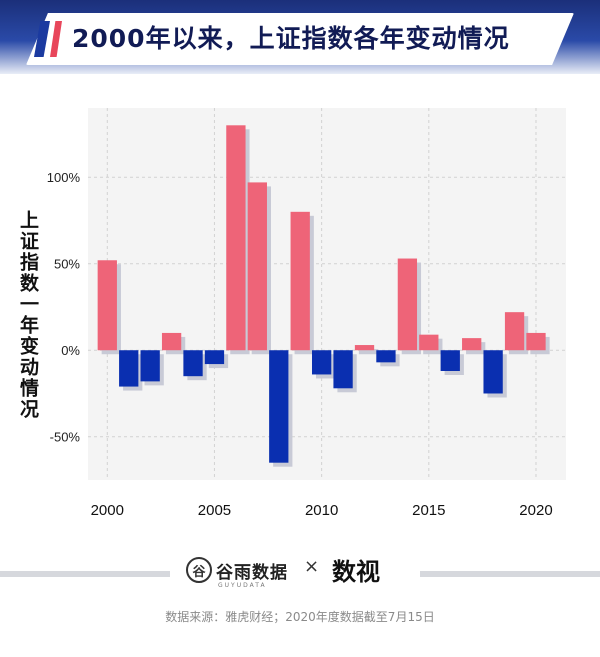  What do you see at coordinates (300, 617) in the screenshot?
I see `data-source-note: 数据来源：雅虎财经；2020年度数据截至7月15日` at bounding box center [300, 617].